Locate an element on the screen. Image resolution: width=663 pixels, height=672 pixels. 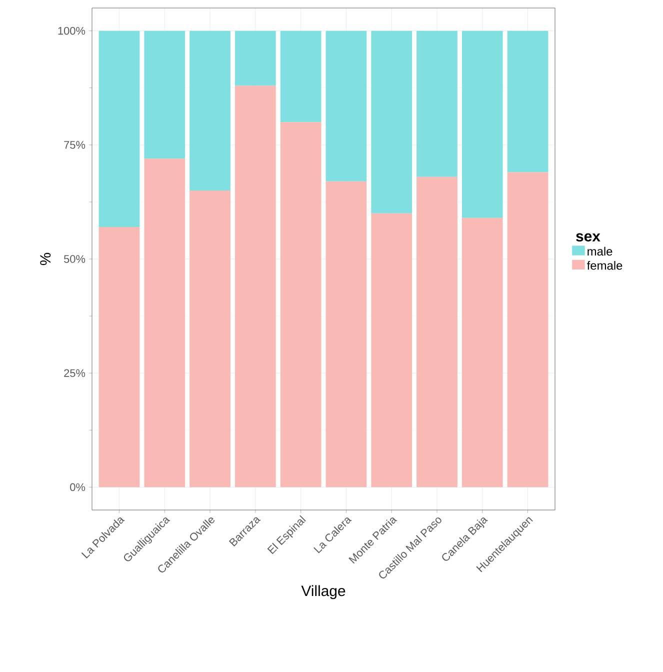
y-tick-label: 100% is located at coordinates (72, 30).